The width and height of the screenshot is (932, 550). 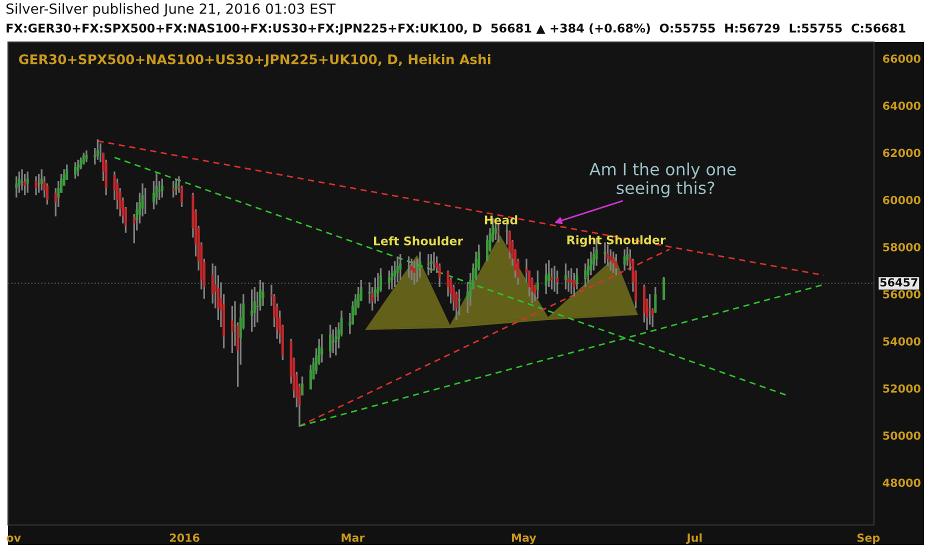 What do you see at coordinates (185, 538) in the screenshot?
I see `x-tick-label: 2016` at bounding box center [185, 538].